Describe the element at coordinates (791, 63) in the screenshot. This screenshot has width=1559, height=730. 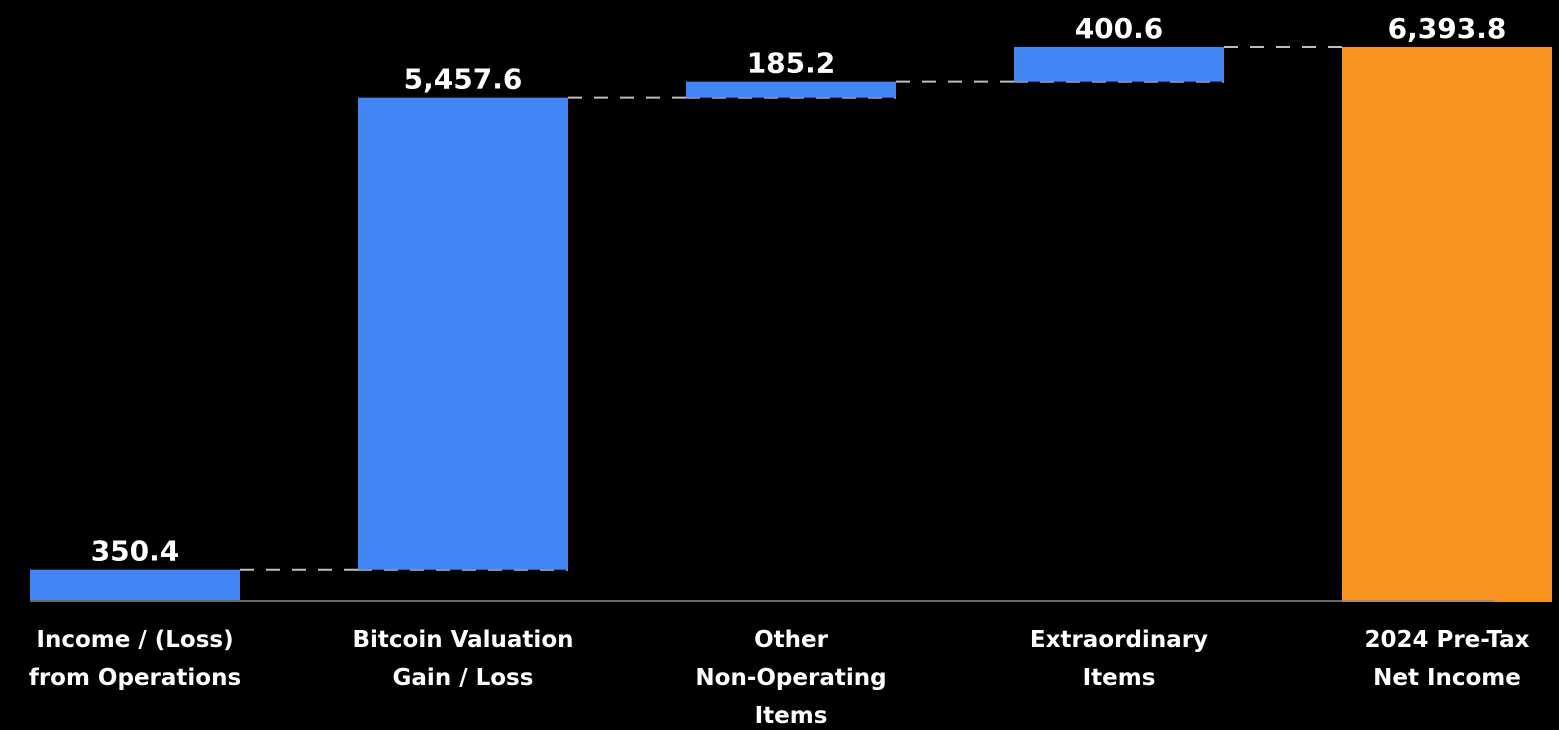
I see `bar-value-label: 185.2` at that location.